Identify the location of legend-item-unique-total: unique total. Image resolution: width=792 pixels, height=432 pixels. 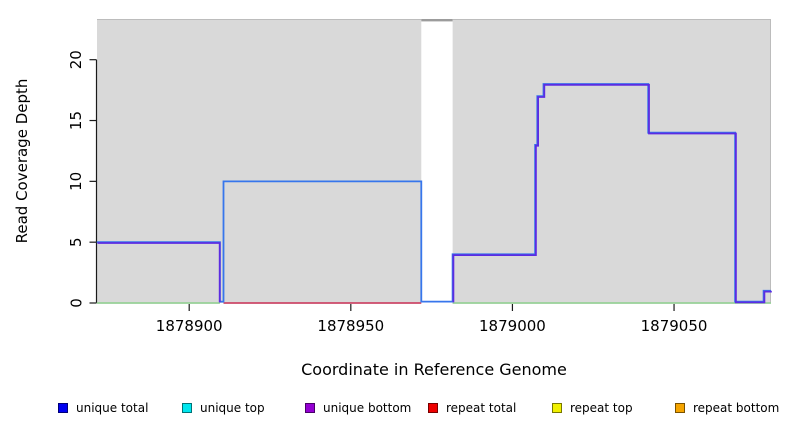
(103, 408).